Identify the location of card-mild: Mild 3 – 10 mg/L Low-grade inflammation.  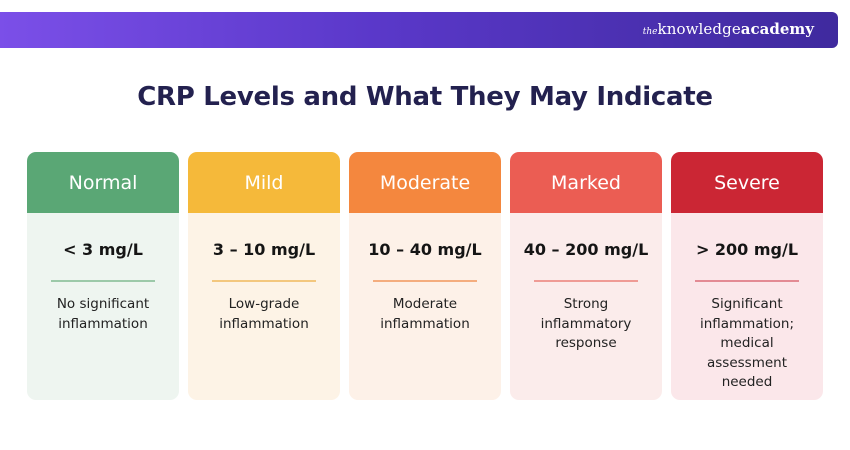
(264, 276).